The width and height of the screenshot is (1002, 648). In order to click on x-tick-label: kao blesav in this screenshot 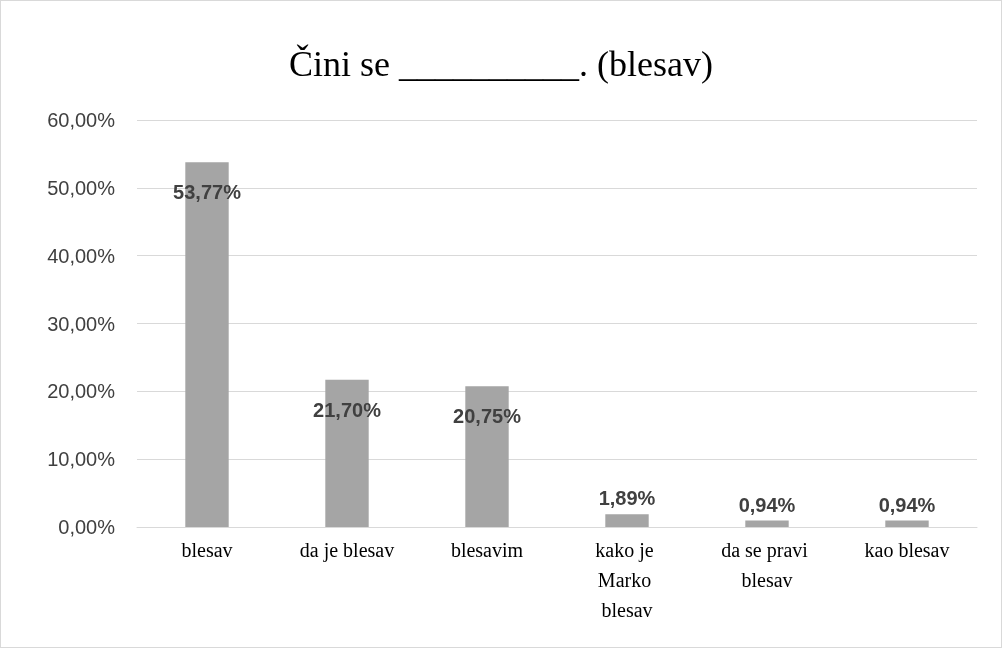, I will do `click(907, 550)`.